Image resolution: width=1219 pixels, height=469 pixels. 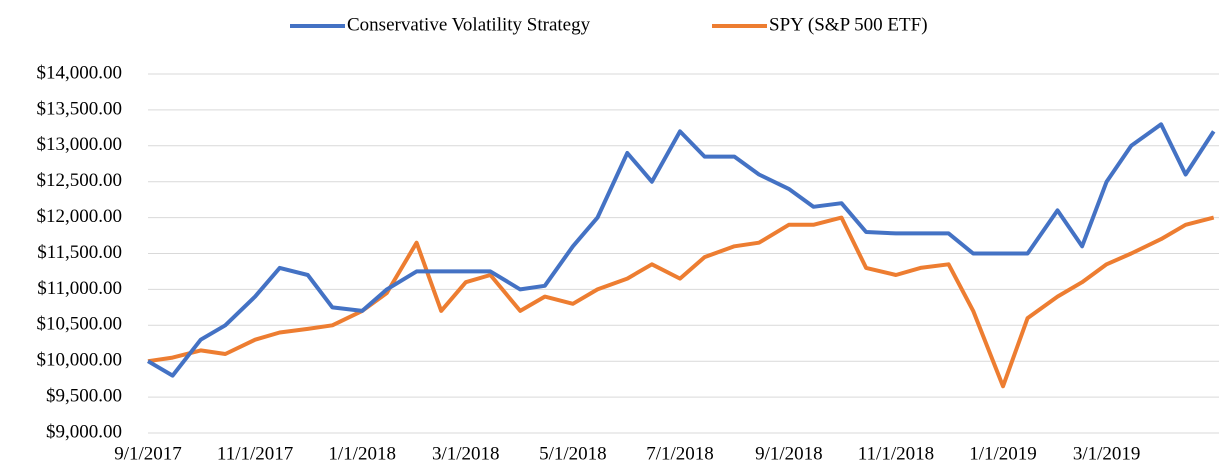 What do you see at coordinates (80, 360) in the screenshot?
I see `y-tick-label: $10,000.00` at bounding box center [80, 360].